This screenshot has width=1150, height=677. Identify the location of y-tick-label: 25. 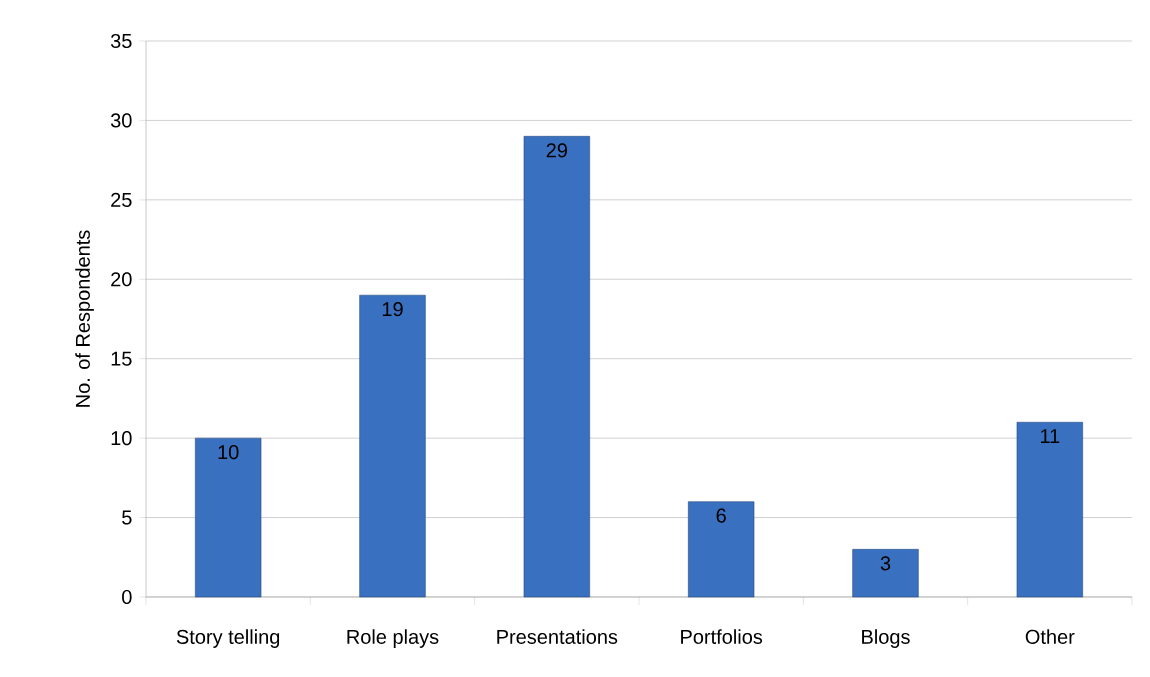
(121, 199).